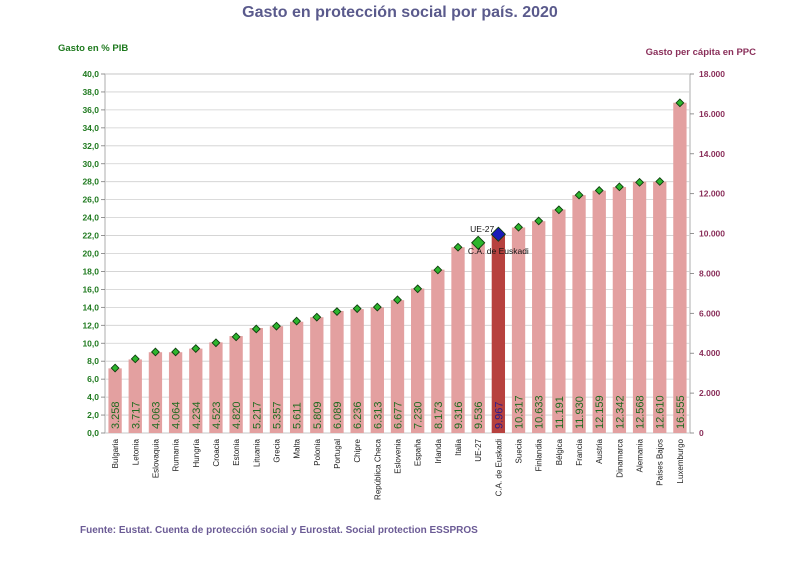 The image size is (800, 563). I want to click on category-label: Bulgaria, so click(115, 453).